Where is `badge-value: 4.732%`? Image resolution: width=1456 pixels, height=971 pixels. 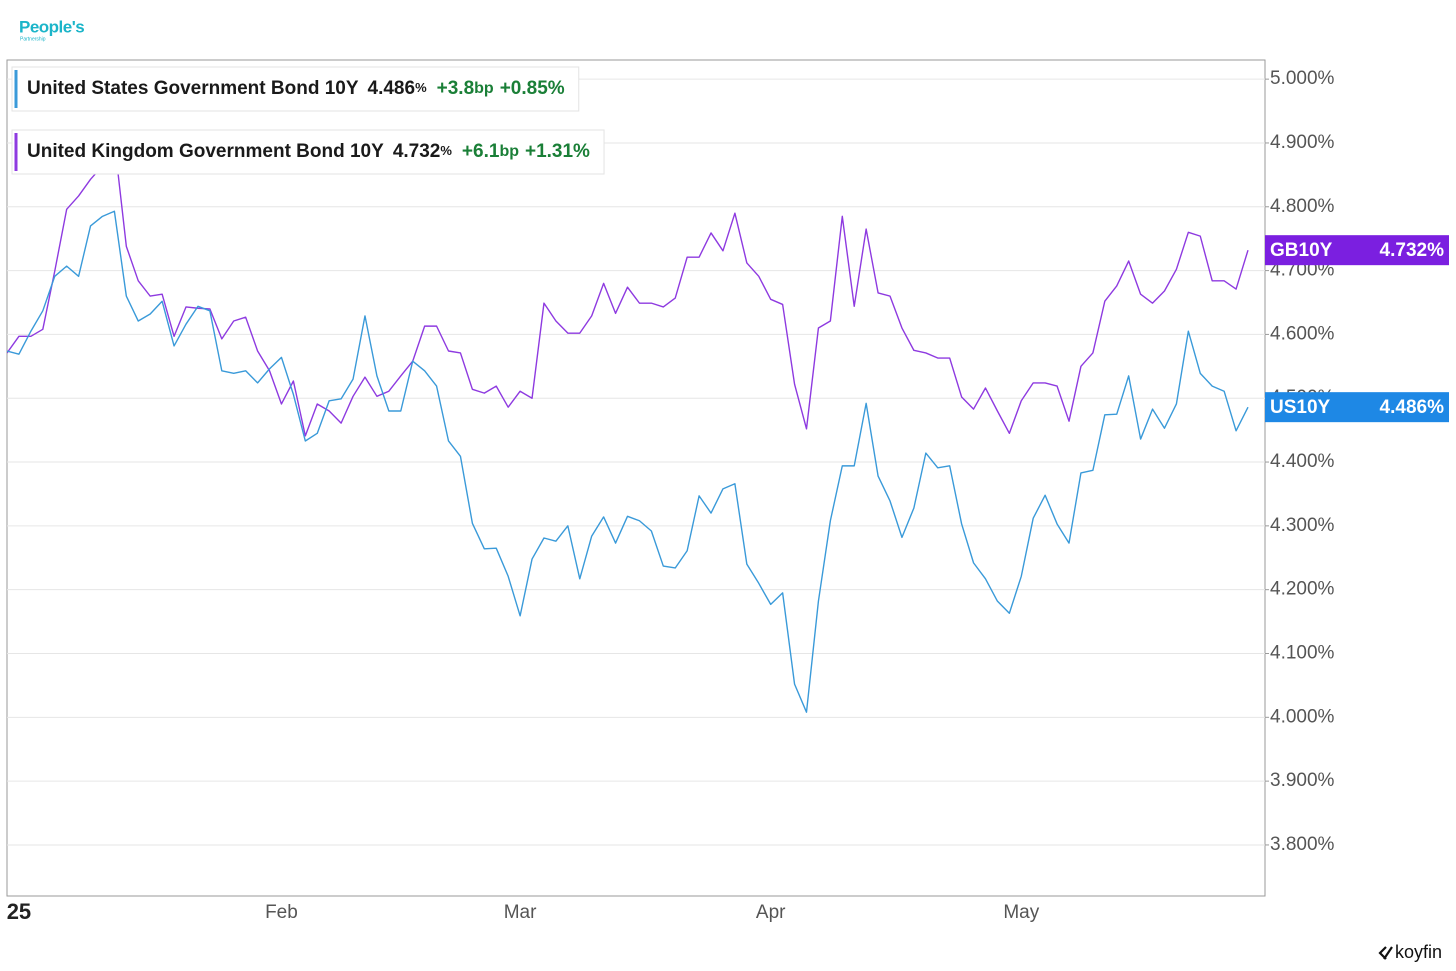 badge-value: 4.732% is located at coordinates (1412, 250).